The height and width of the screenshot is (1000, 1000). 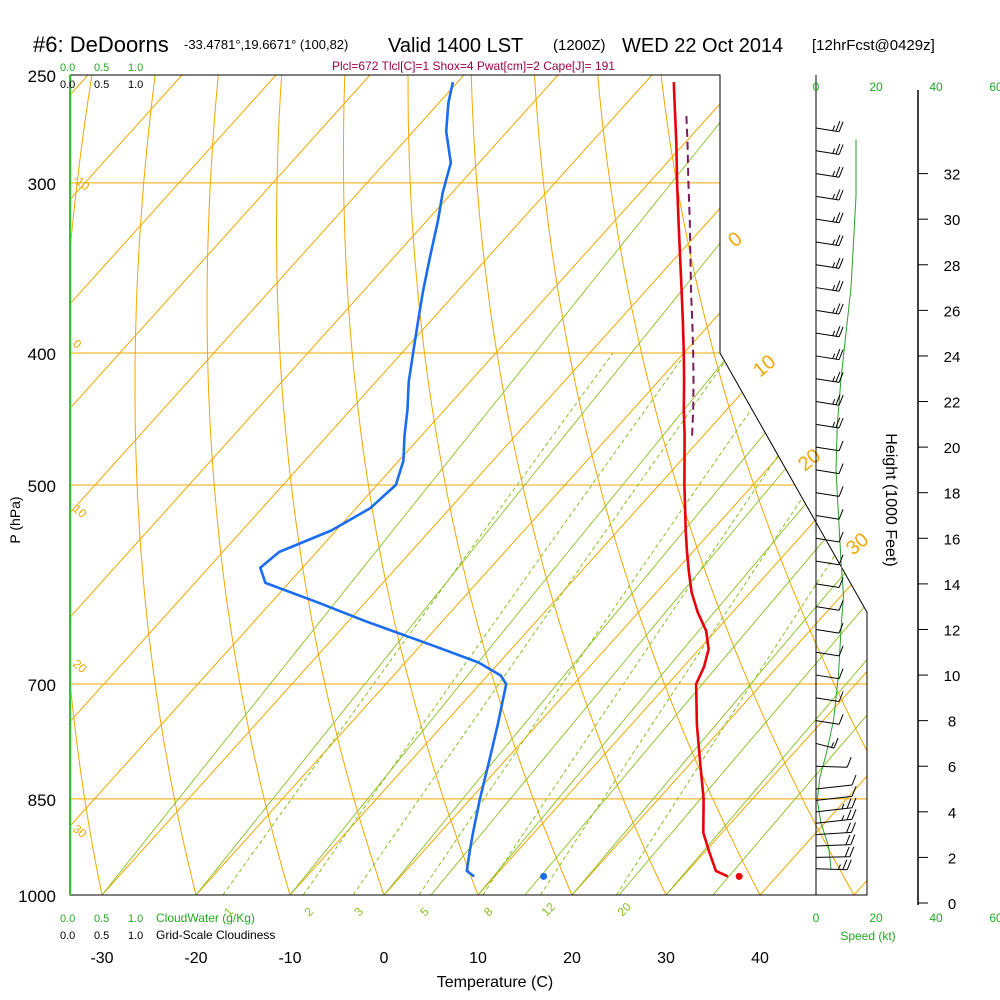 What do you see at coordinates (857, 544) in the screenshot?
I see `isotherm-label: 30` at bounding box center [857, 544].